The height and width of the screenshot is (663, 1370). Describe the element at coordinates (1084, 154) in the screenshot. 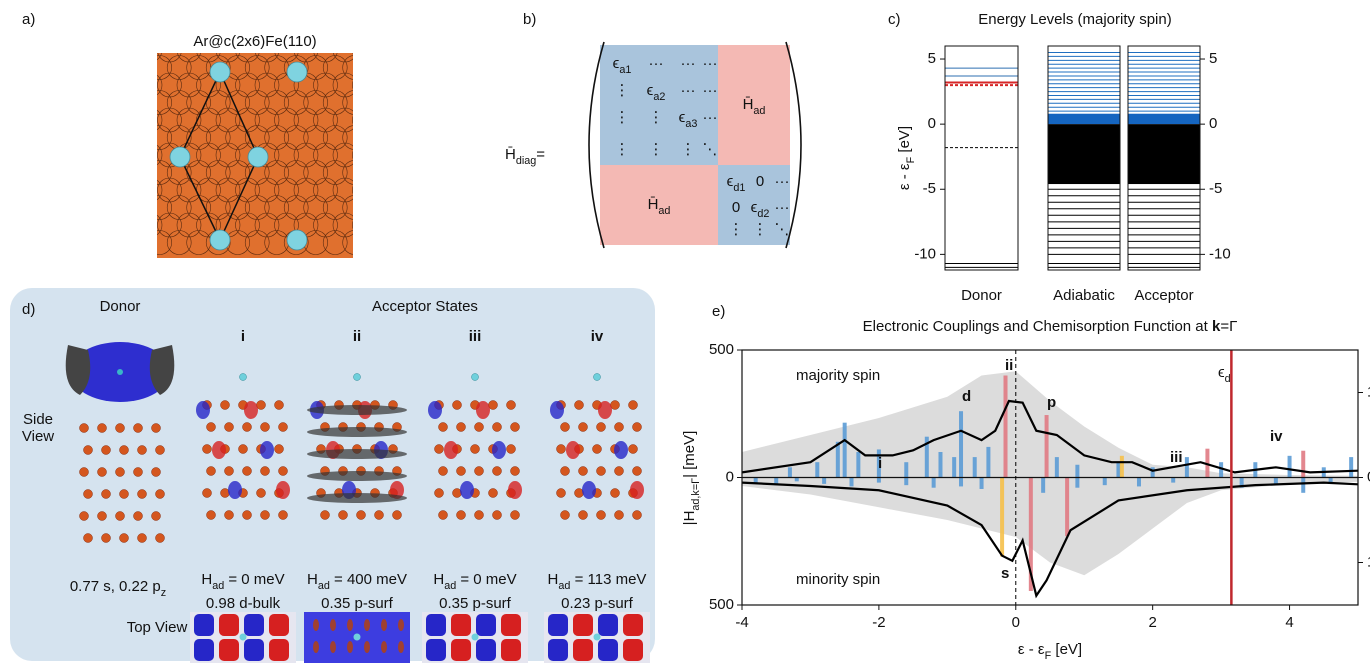

I see `level-band` at that location.